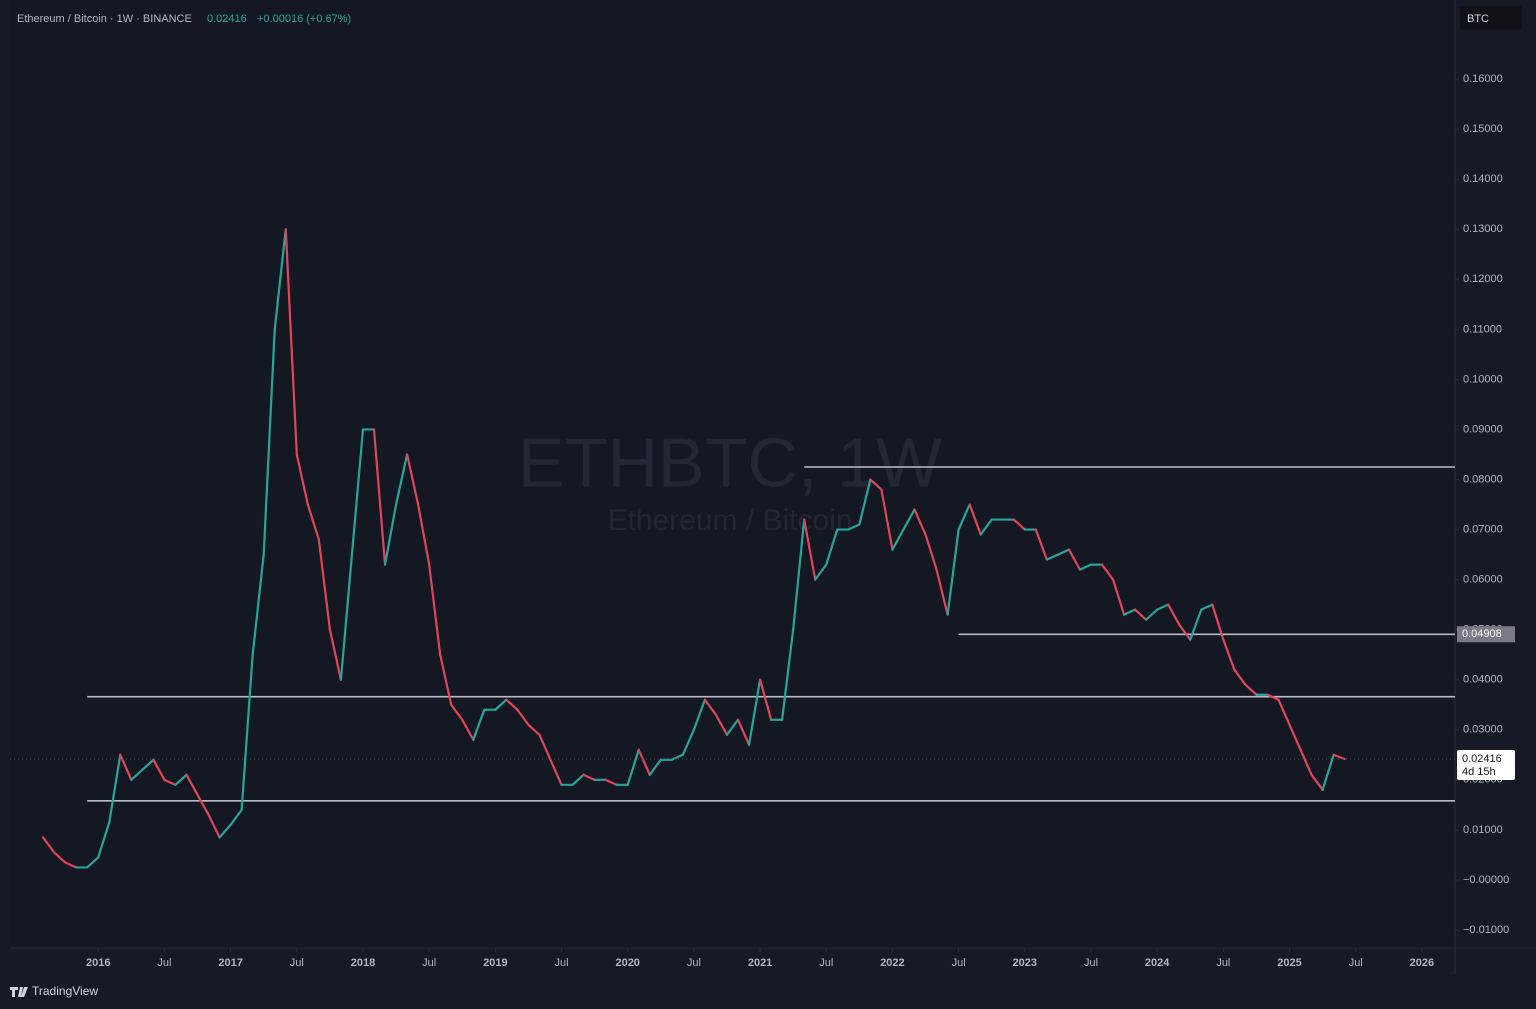  Describe the element at coordinates (363, 963) in the screenshot. I see `x-tick-label: 2018` at that location.